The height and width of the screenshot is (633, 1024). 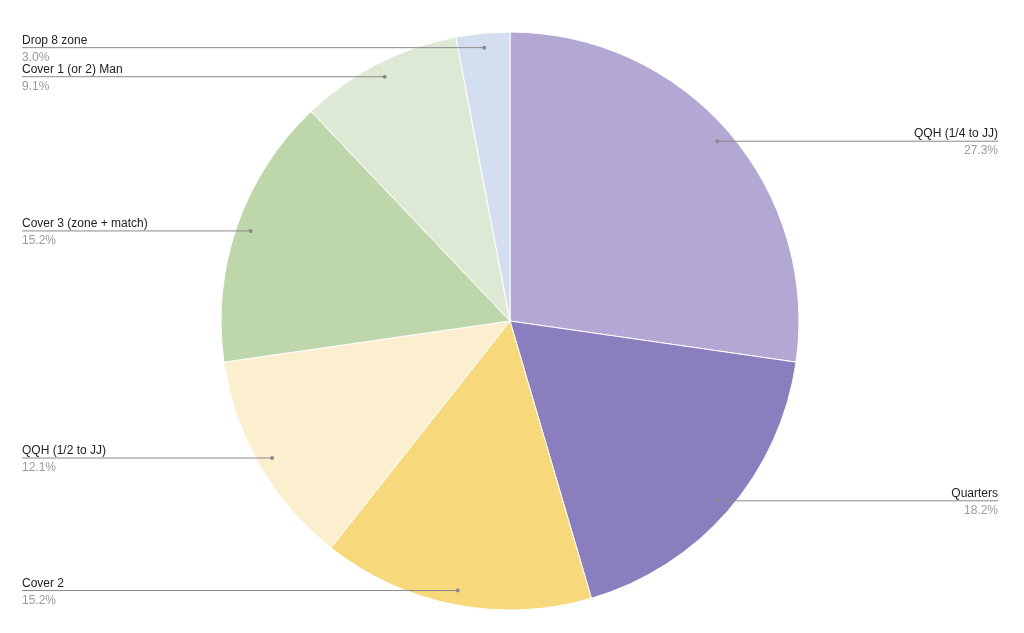 I want to click on slice-label: Cover 3 (zone + match), so click(x=85, y=222).